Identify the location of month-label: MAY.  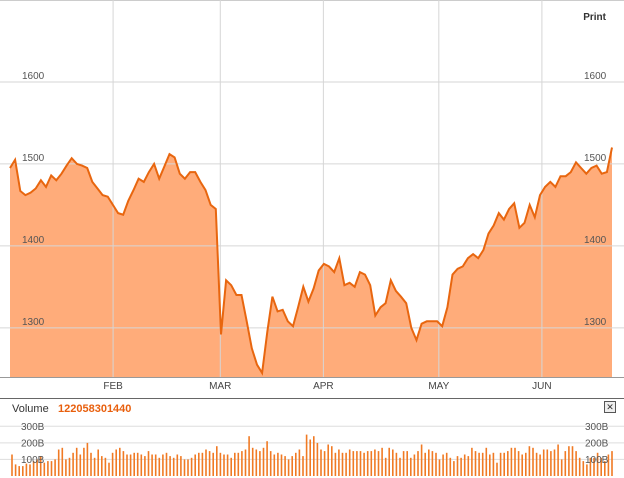
(438, 386).